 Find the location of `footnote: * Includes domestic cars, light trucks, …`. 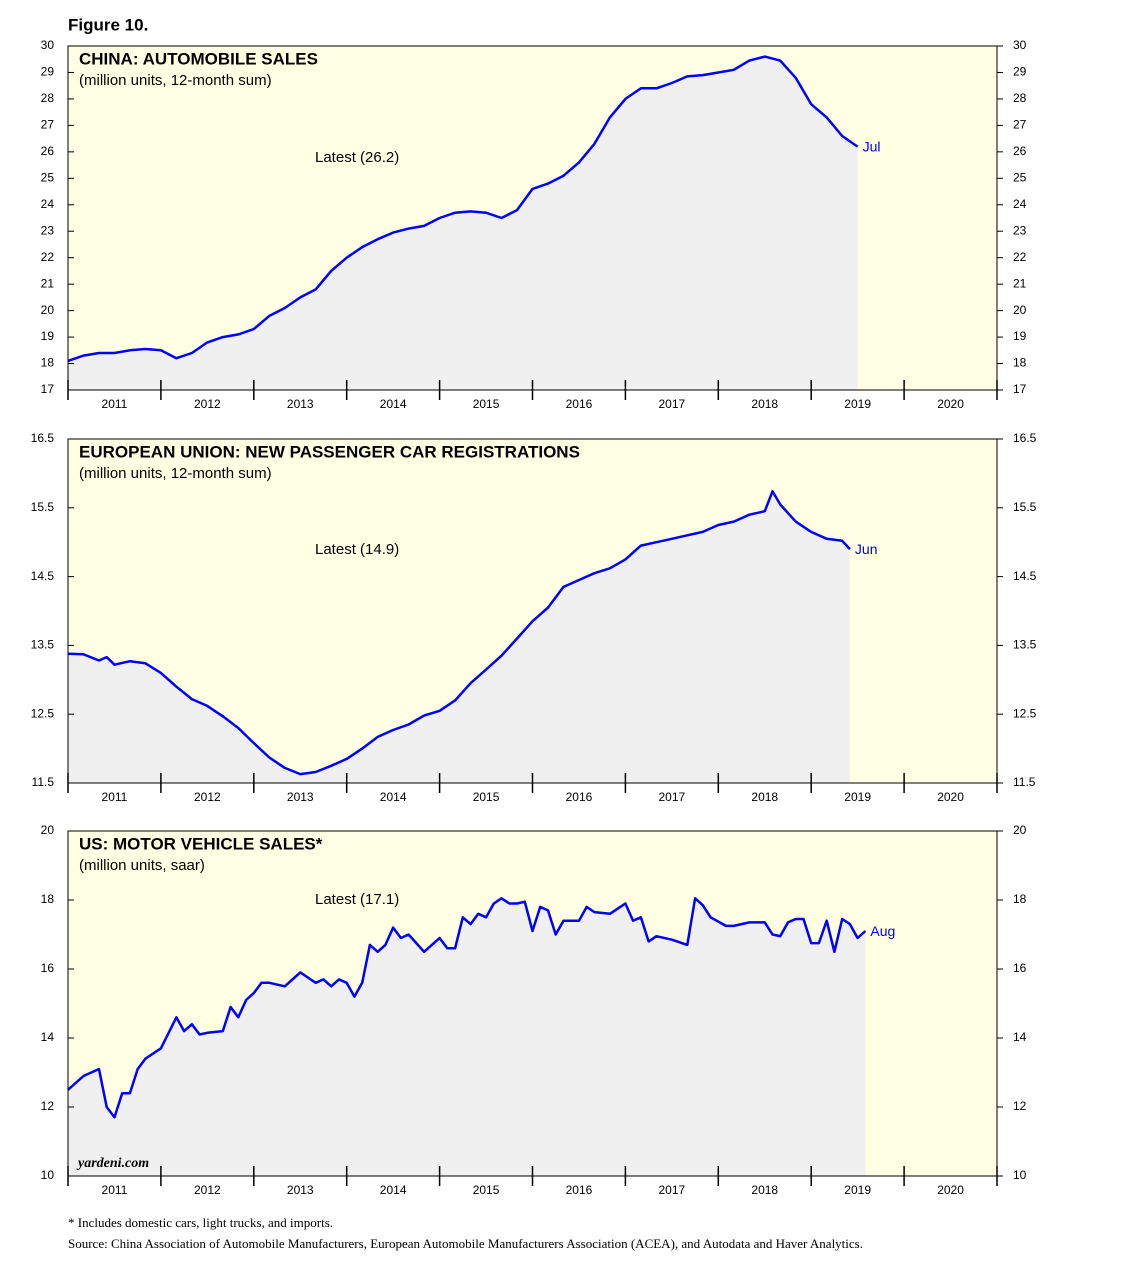

footnote: * Includes domestic cars, light trucks, … is located at coordinates (200, 1222).